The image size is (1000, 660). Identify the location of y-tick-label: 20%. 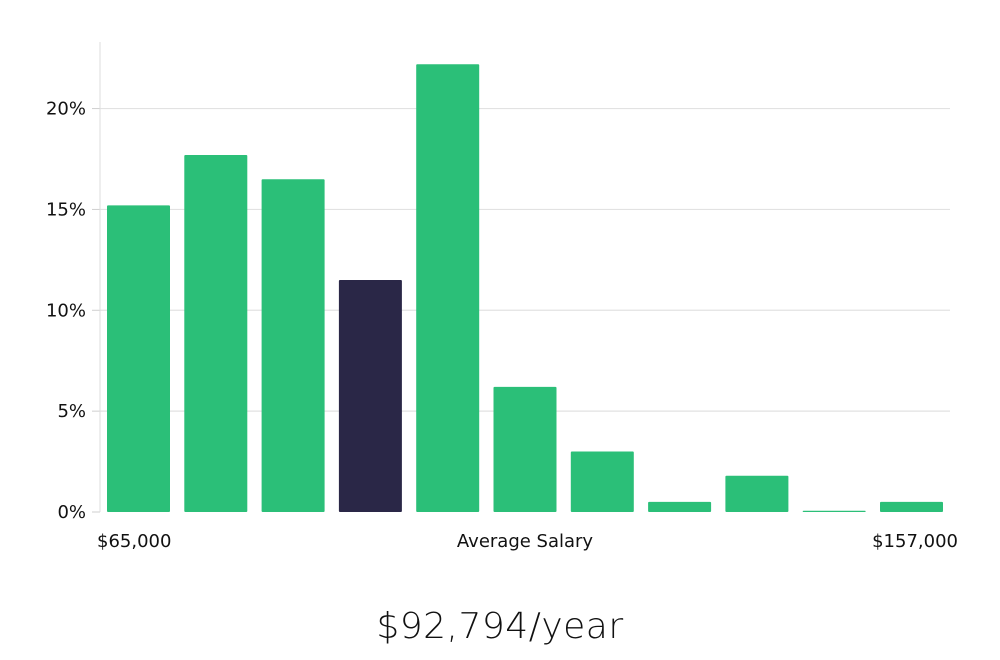
(66, 109).